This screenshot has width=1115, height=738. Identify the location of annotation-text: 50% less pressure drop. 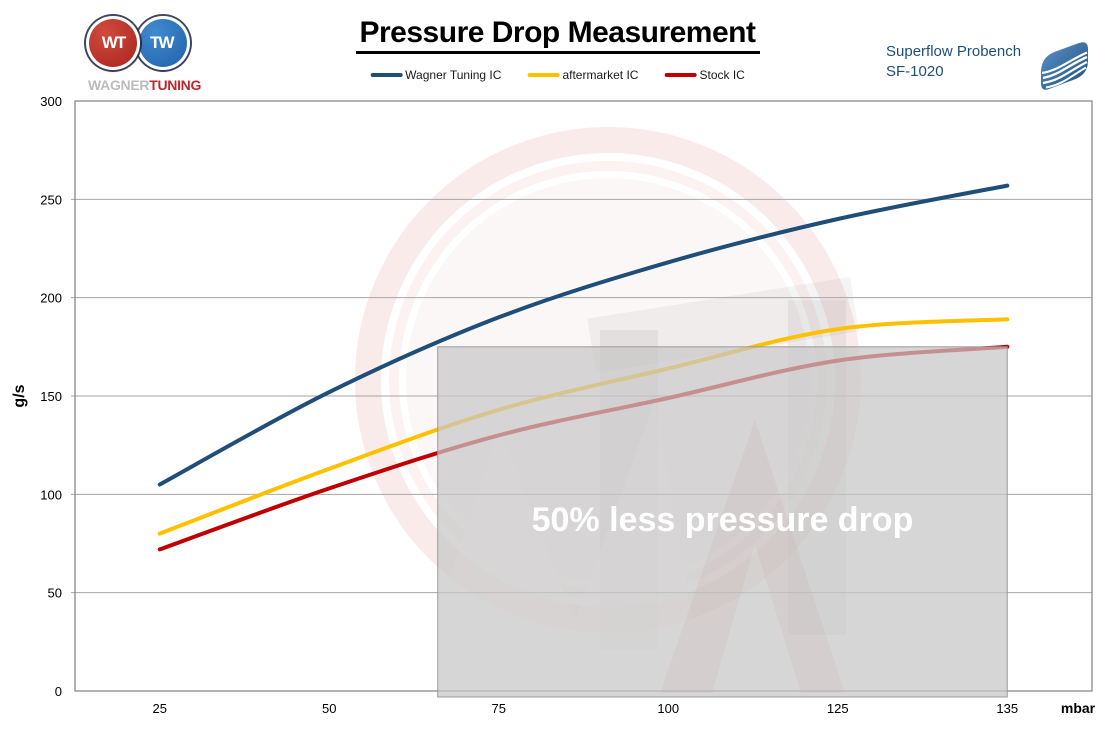
(723, 520).